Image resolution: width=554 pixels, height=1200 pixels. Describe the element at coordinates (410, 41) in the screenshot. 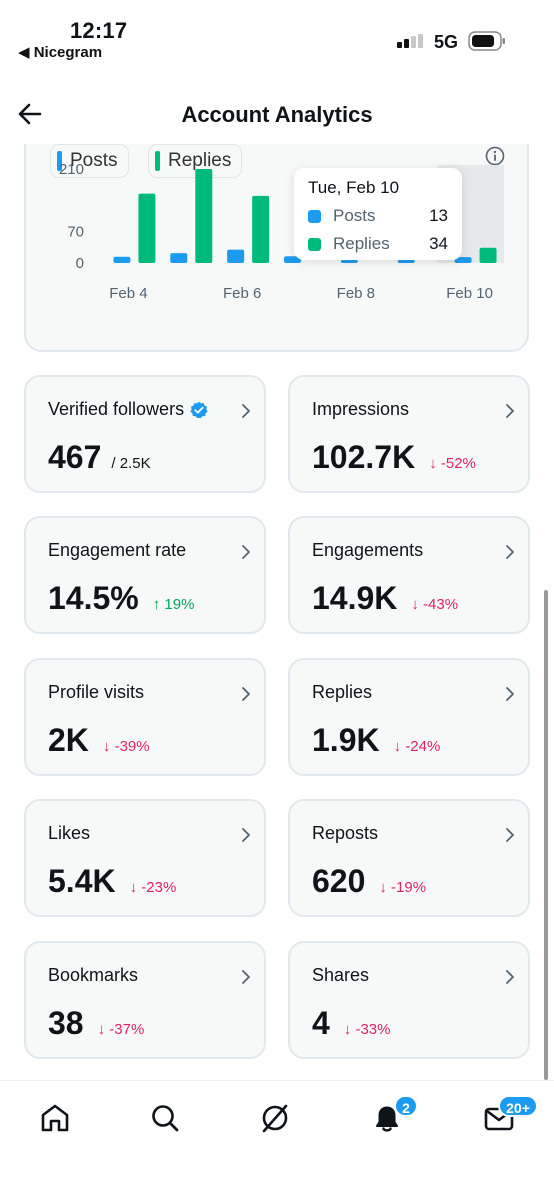

I see `signal-icon` at that location.